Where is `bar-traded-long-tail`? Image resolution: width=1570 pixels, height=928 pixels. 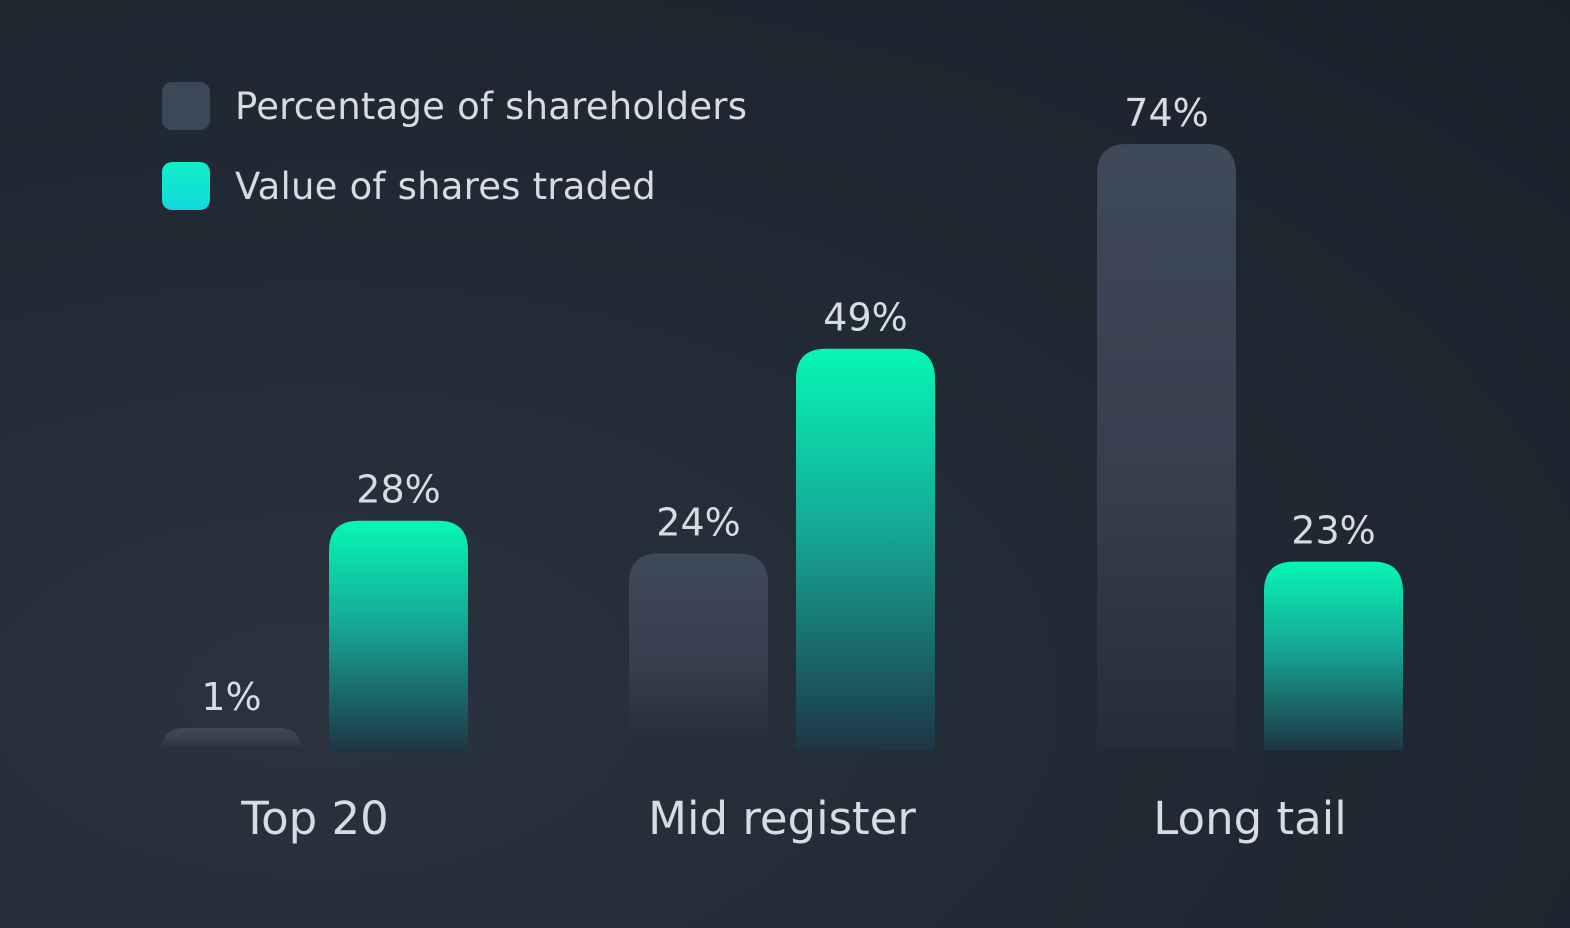
bar-traded-long-tail is located at coordinates (1333, 655).